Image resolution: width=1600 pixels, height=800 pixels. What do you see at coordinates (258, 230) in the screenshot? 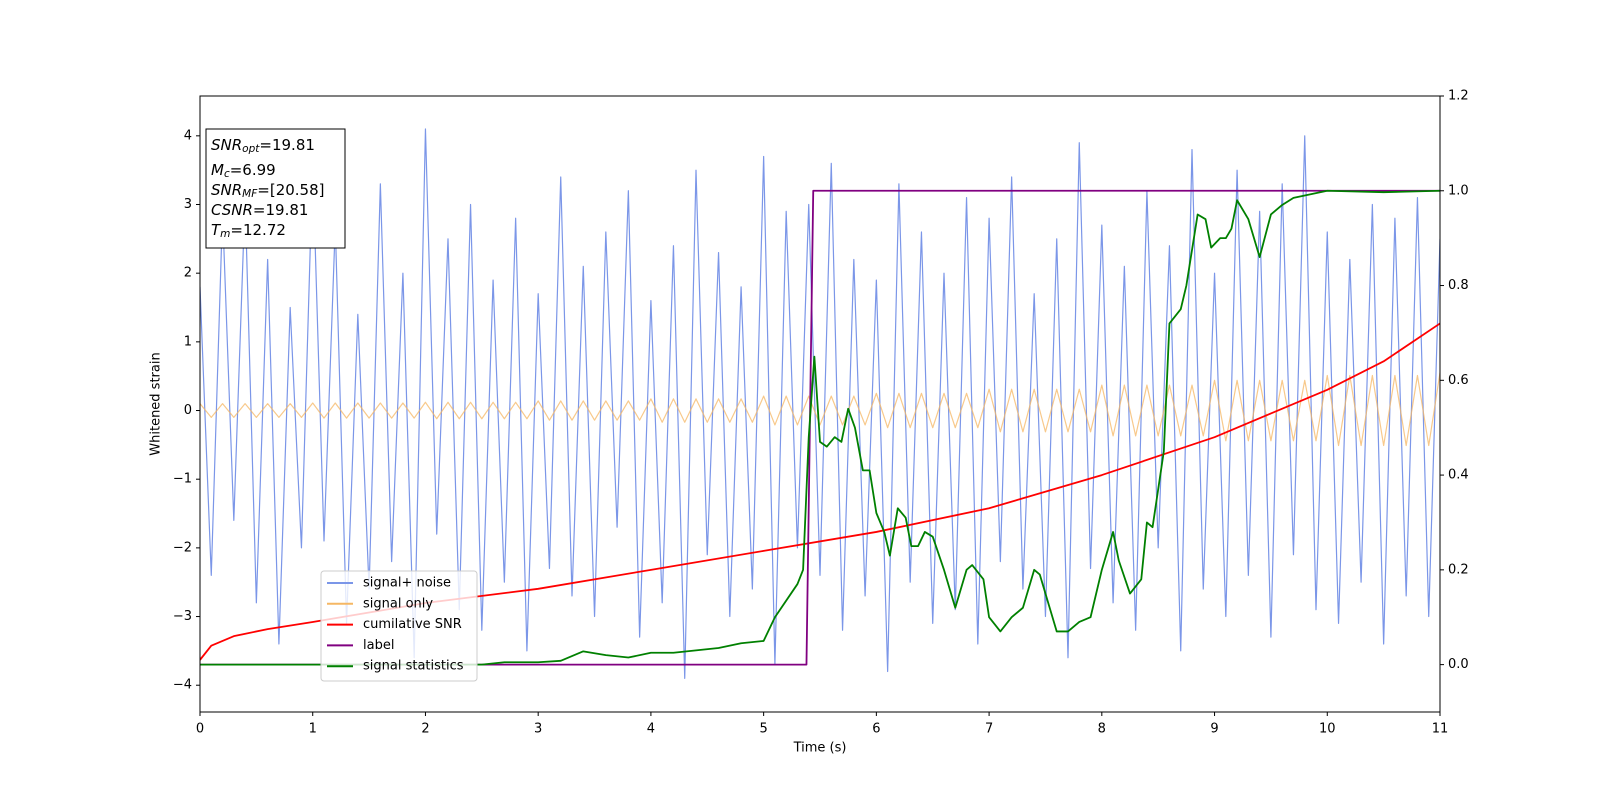
I see `annotation-value: =12.72` at bounding box center [258, 230].